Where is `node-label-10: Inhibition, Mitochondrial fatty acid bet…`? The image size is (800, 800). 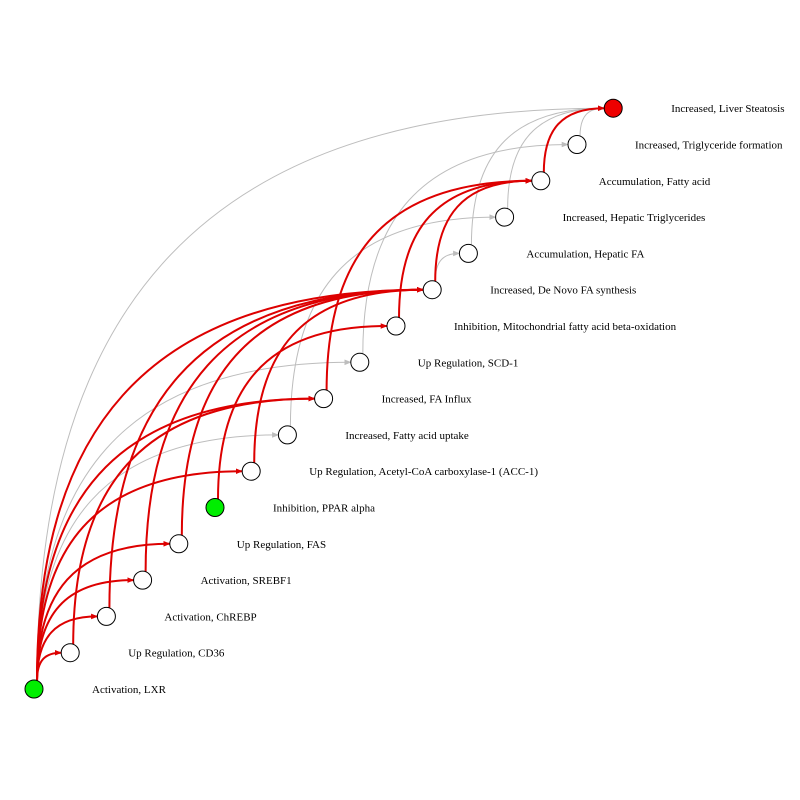
node-label-10: Inhibition, Mitochondrial fatty acid bet… is located at coordinates (565, 327).